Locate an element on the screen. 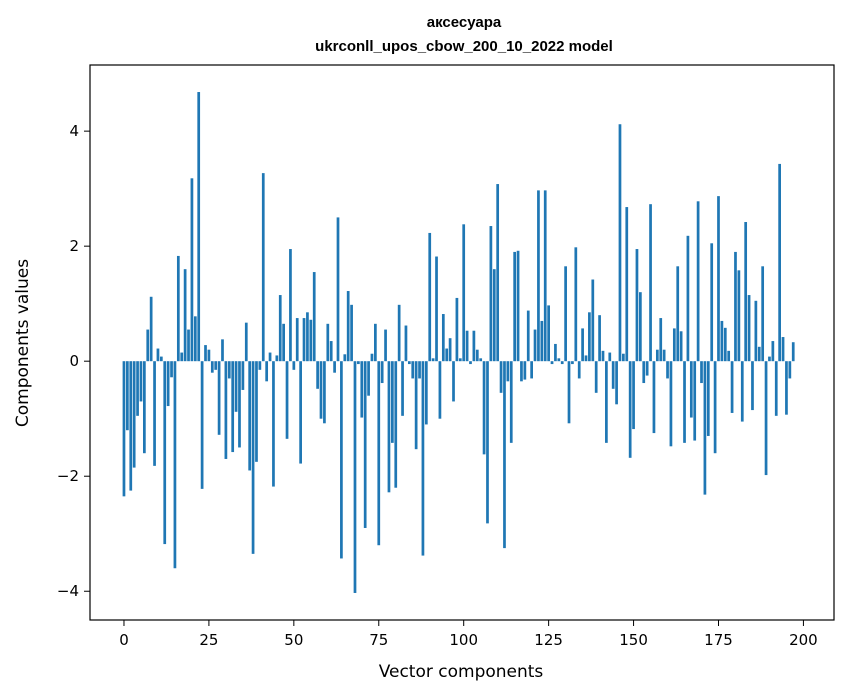 The image size is (847, 696). chart-title: аксесуара is located at coordinates (464, 22).